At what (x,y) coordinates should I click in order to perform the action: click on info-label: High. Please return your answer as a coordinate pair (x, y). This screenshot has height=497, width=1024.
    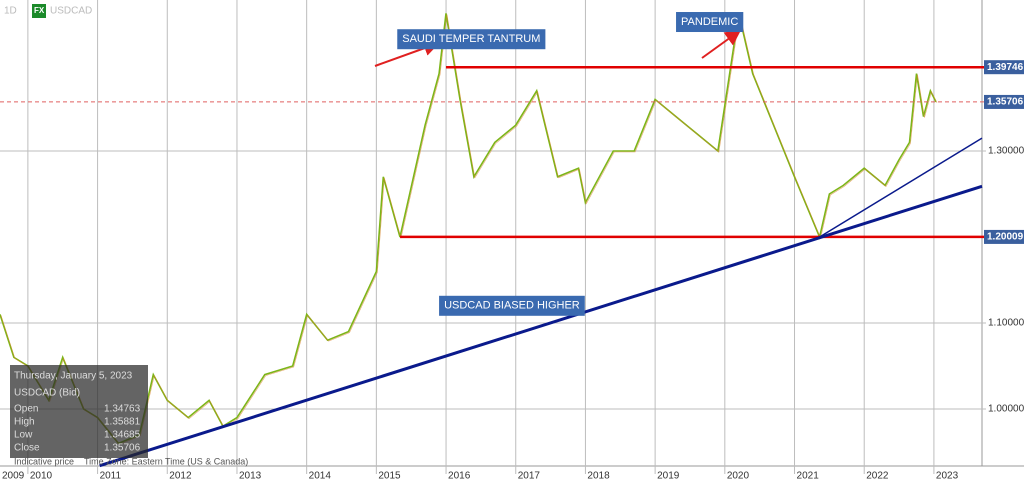
    Looking at the image, I should click on (24, 422).